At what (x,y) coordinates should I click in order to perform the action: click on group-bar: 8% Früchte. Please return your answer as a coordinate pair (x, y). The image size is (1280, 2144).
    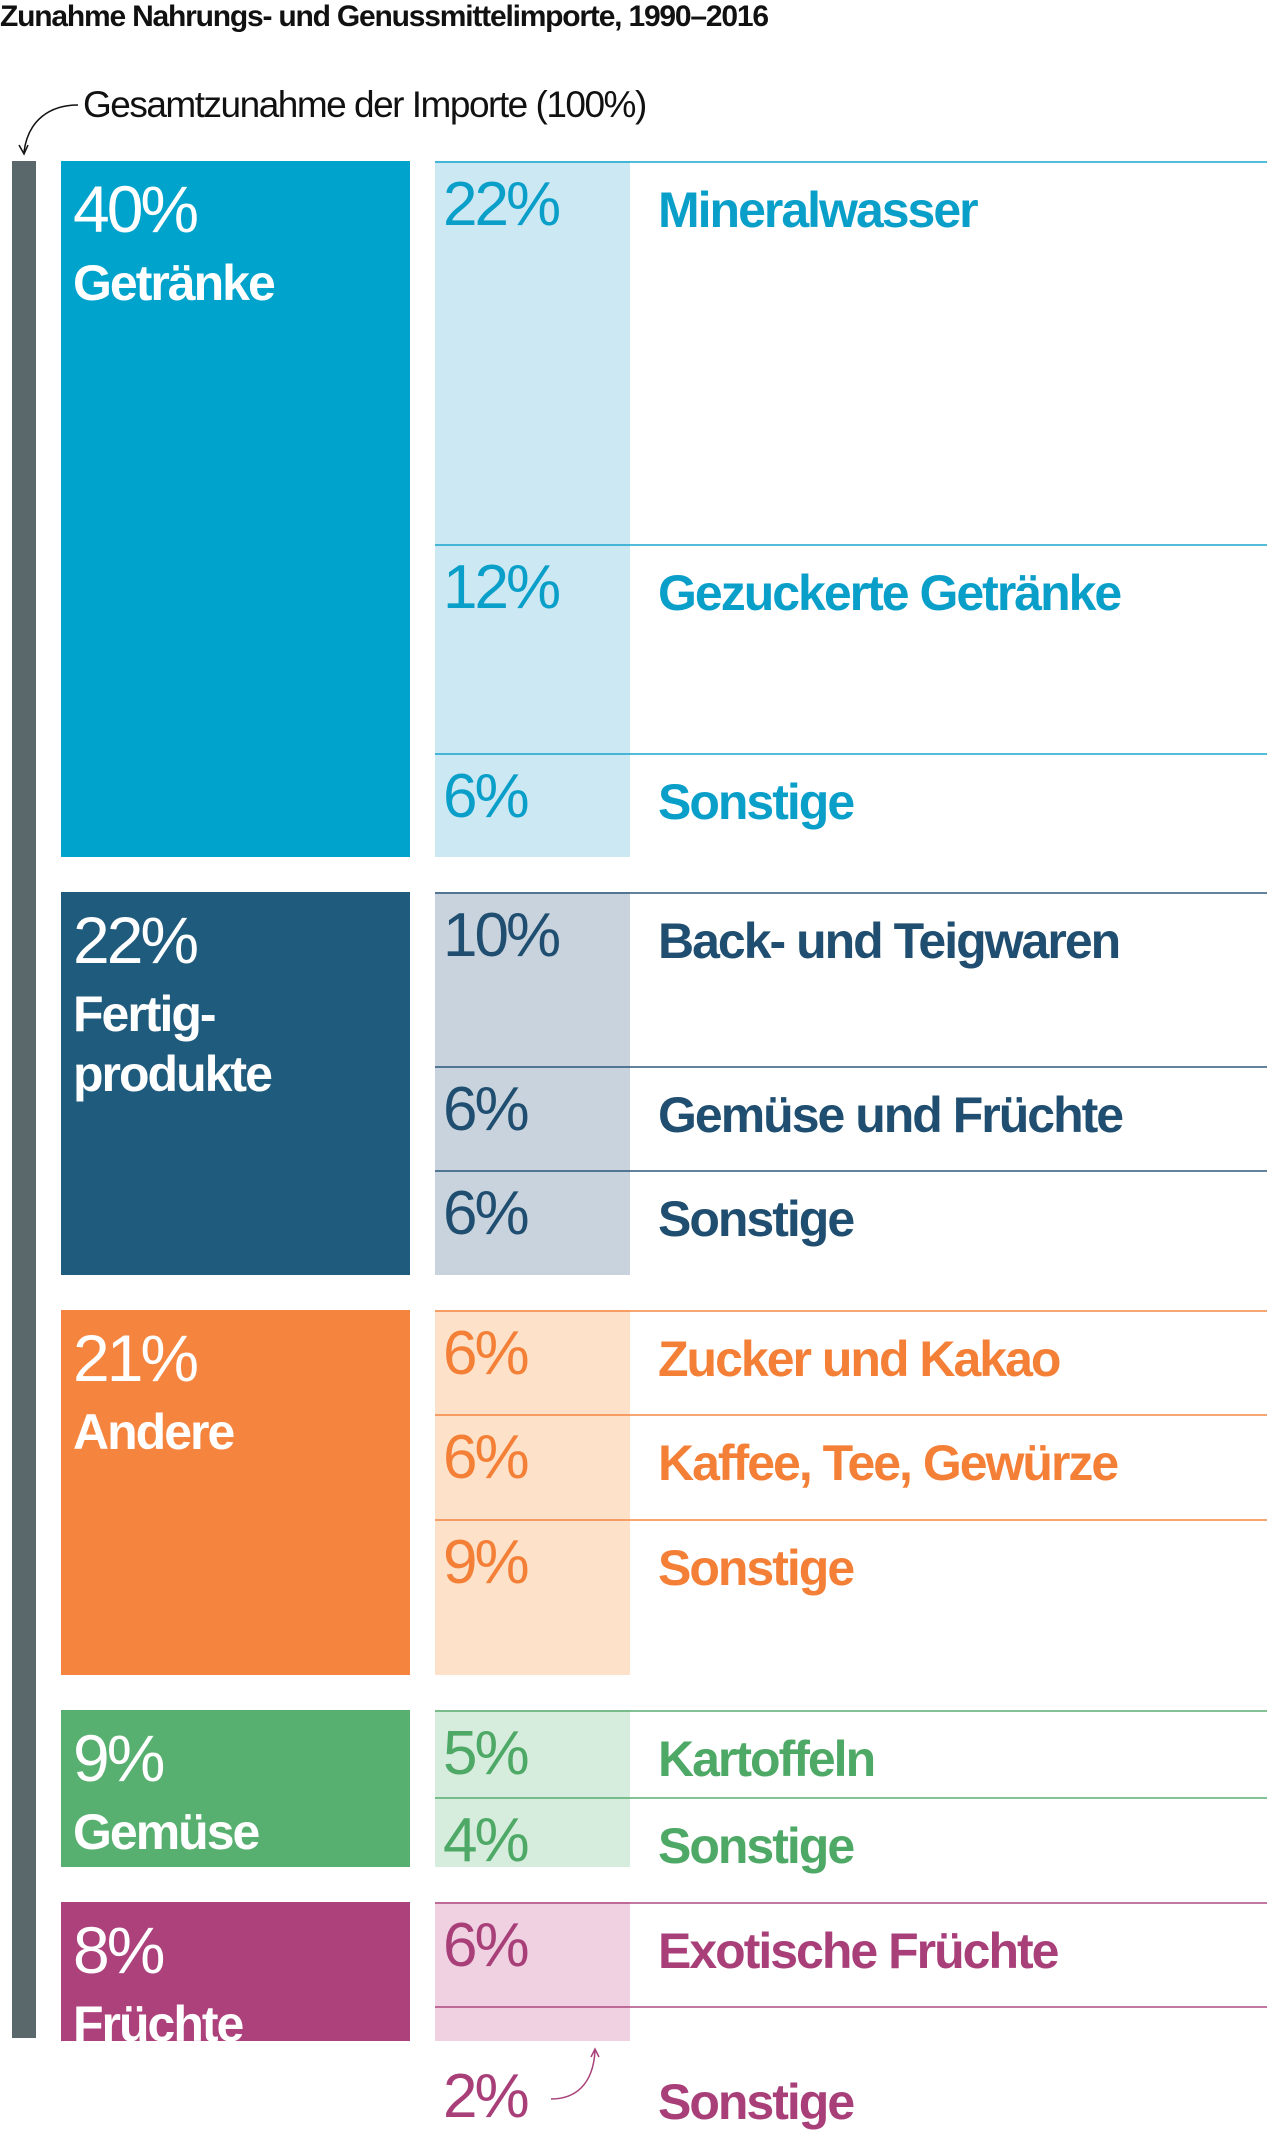
    Looking at the image, I should click on (235, 1976).